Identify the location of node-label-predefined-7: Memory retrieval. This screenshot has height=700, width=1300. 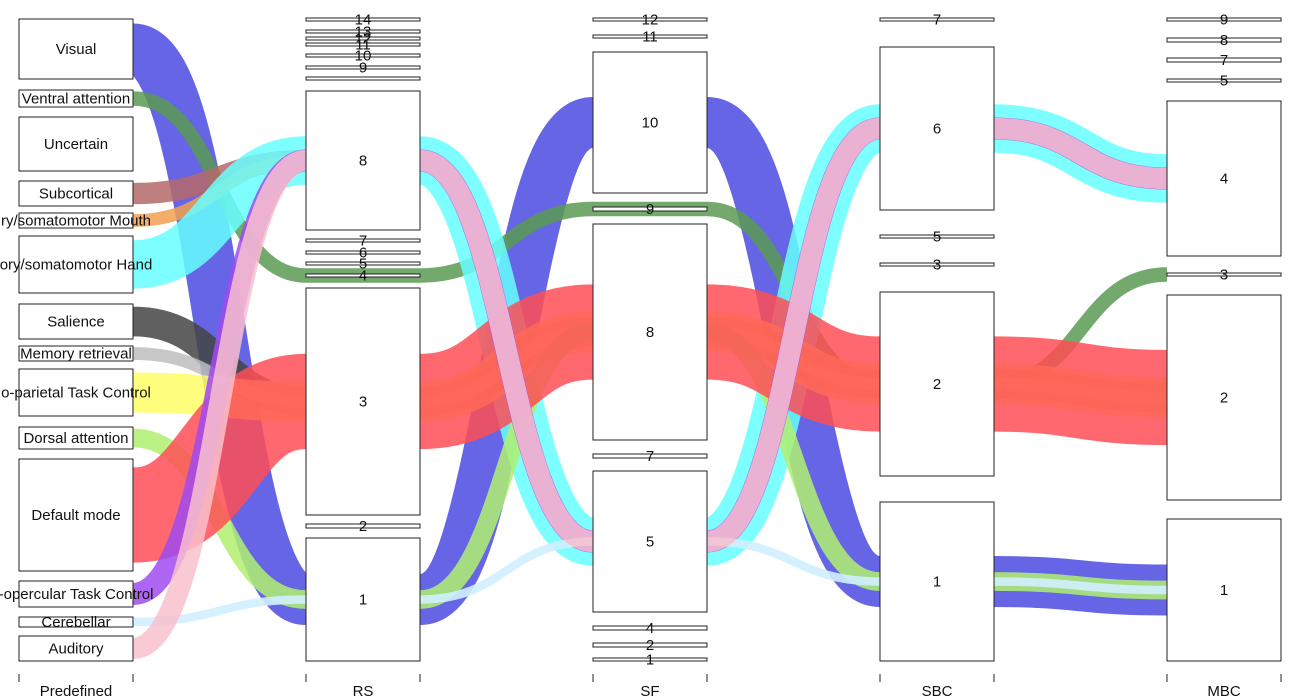
(76, 354).